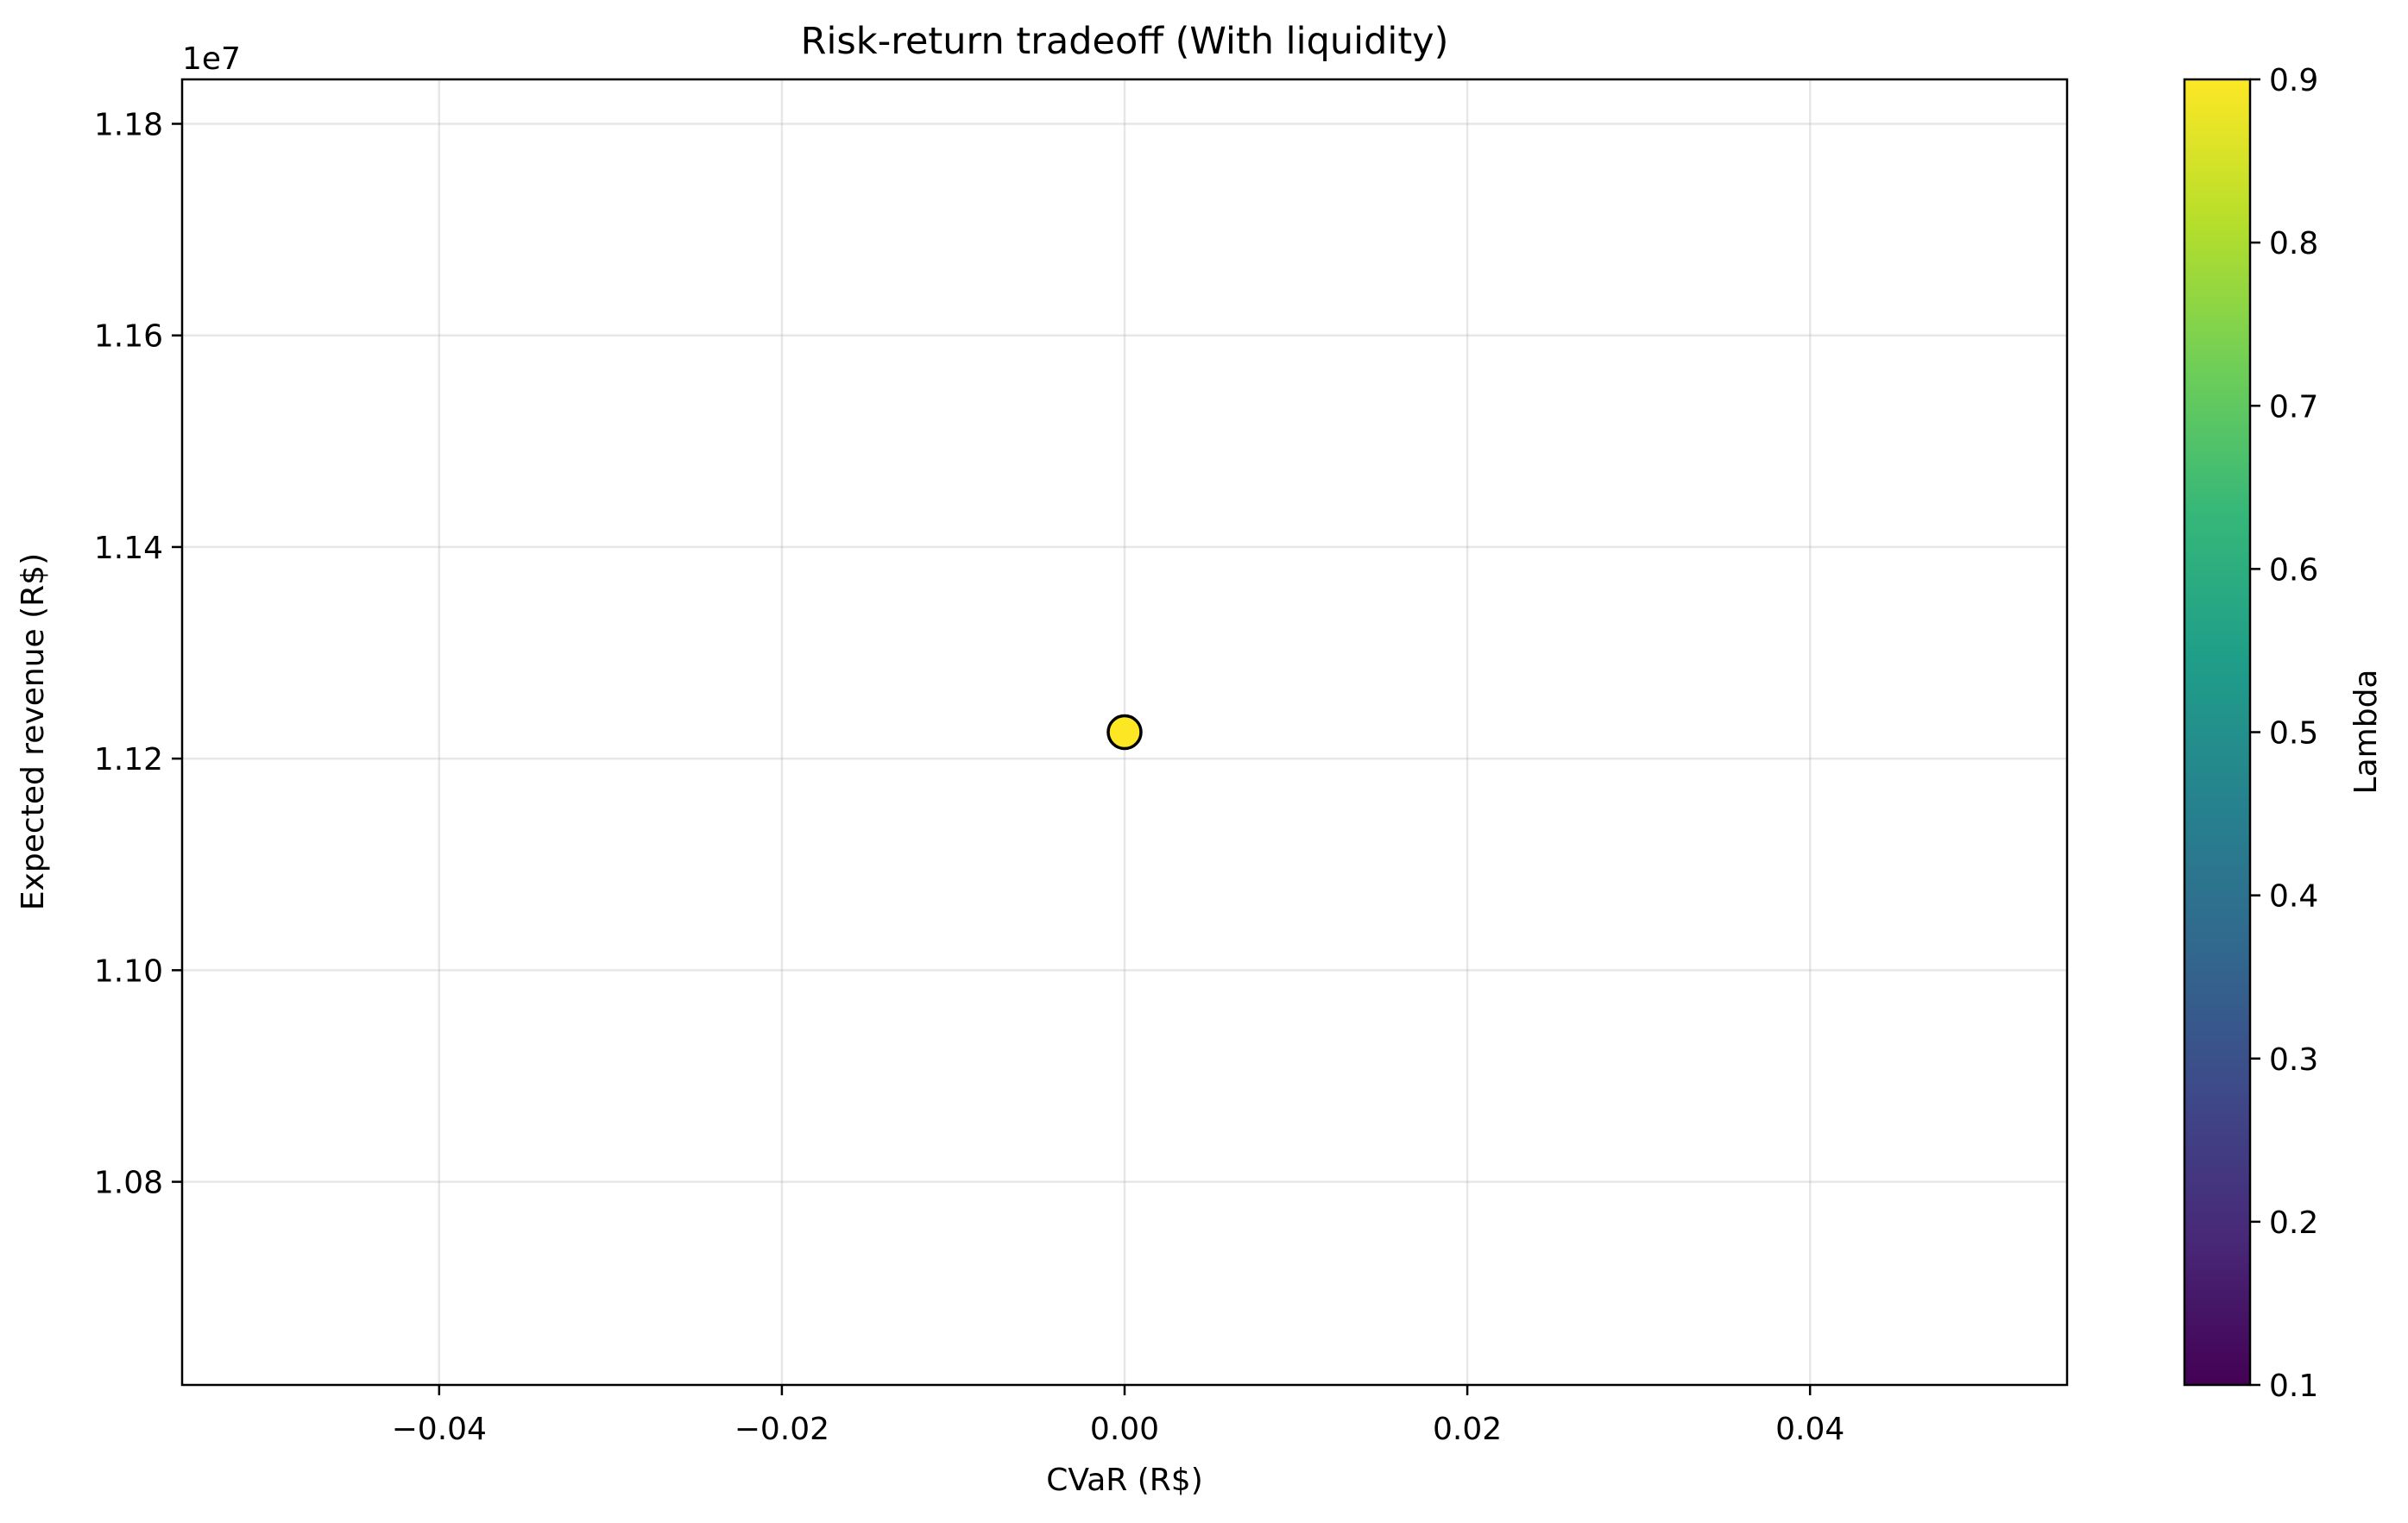 The width and height of the screenshot is (2408, 1523). Describe the element at coordinates (1467, 1429) in the screenshot. I see `x-tick-label: 0.02` at that location.